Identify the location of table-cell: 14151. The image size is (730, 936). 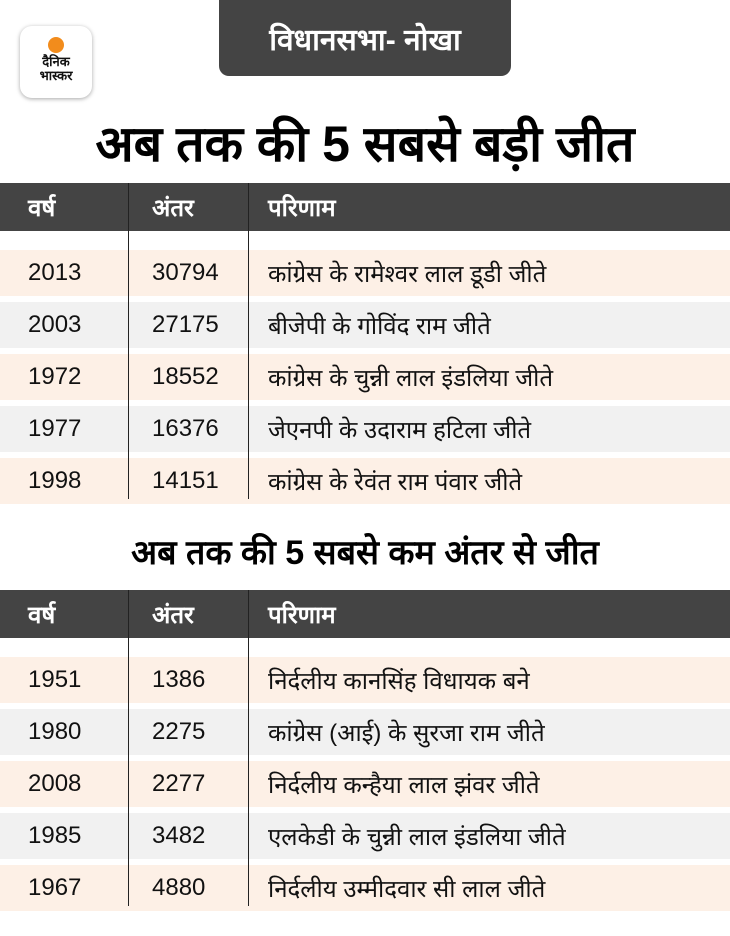
(185, 480).